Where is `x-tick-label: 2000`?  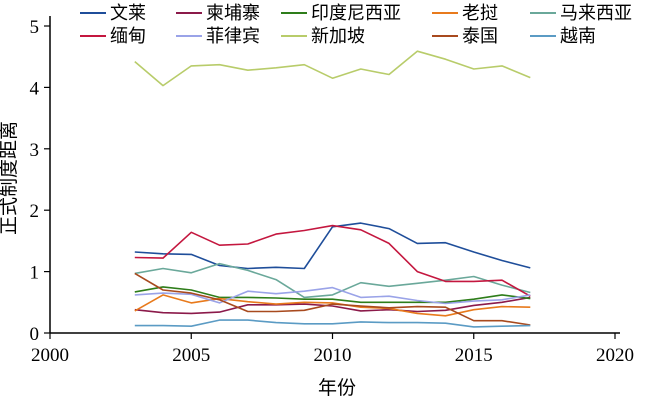 x-tick-label: 2000 is located at coordinates (50, 355).